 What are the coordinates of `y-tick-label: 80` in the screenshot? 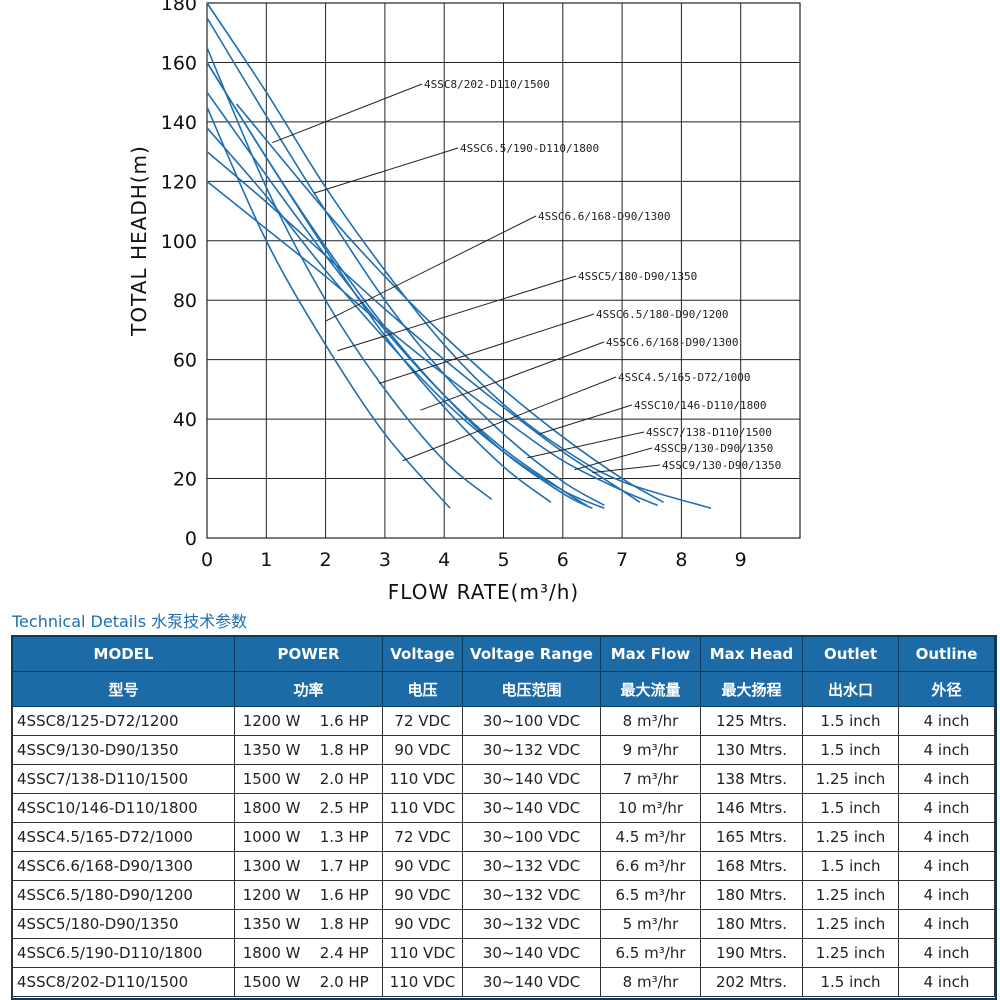 It's located at (185, 301).